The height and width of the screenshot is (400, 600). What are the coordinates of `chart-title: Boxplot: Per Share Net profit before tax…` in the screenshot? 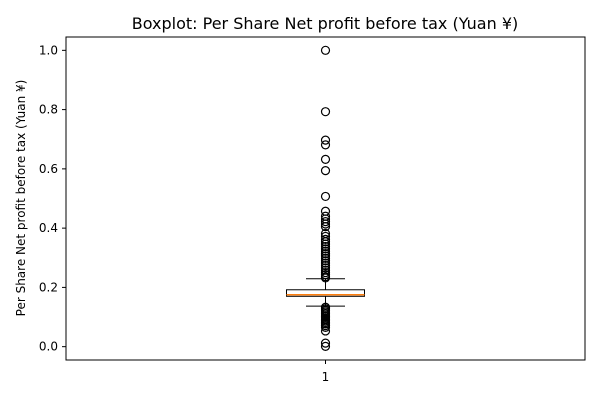 It's located at (325, 23).